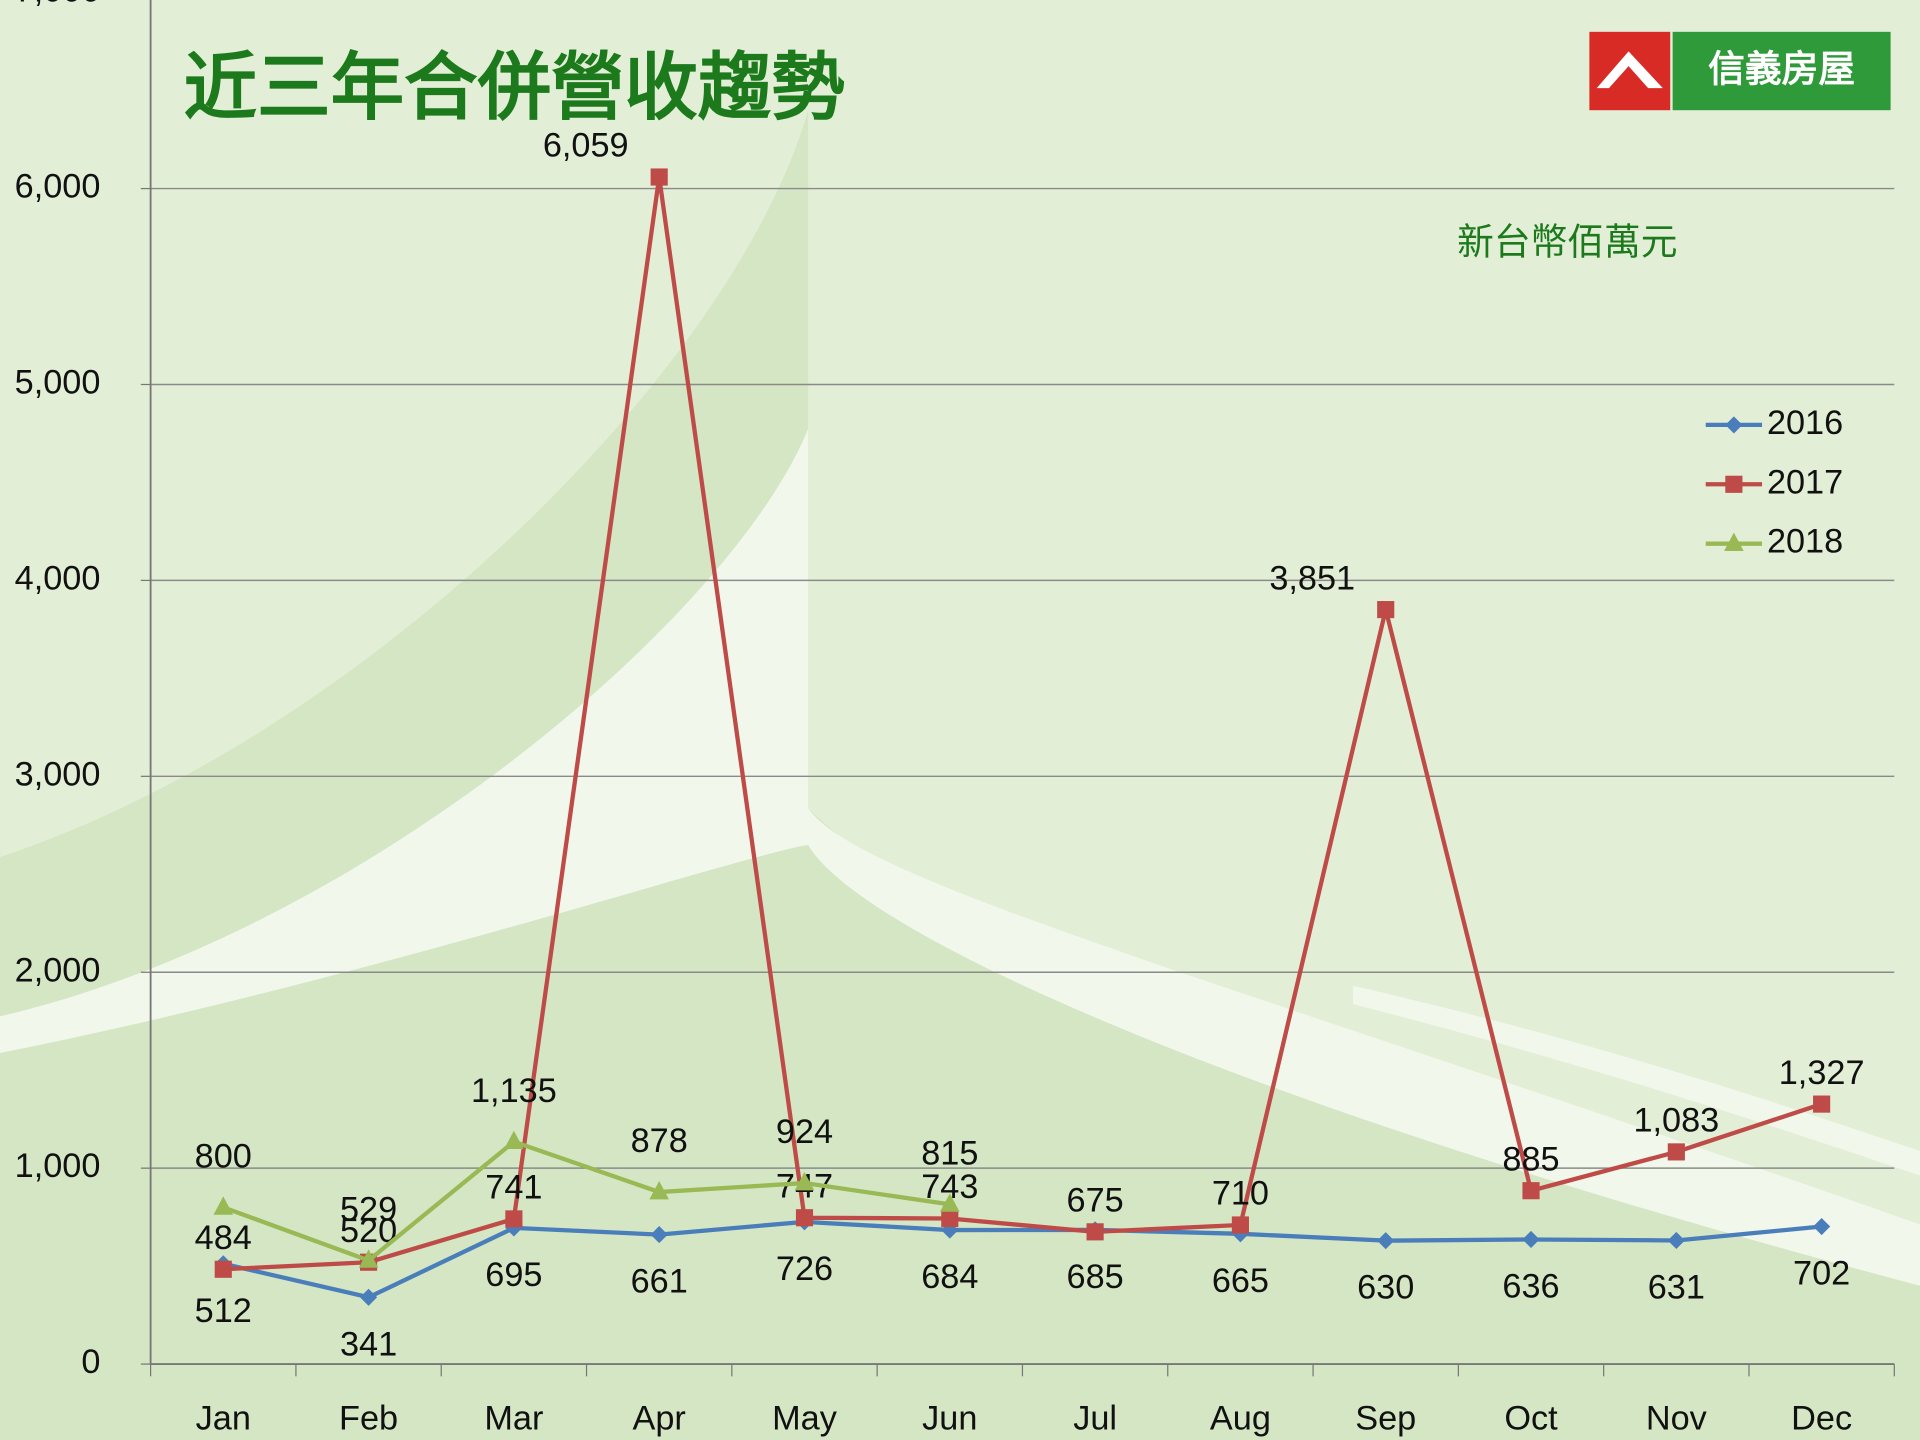 This screenshot has width=1920, height=1440. I want to click on x-tick-label: Feb, so click(368, 1418).